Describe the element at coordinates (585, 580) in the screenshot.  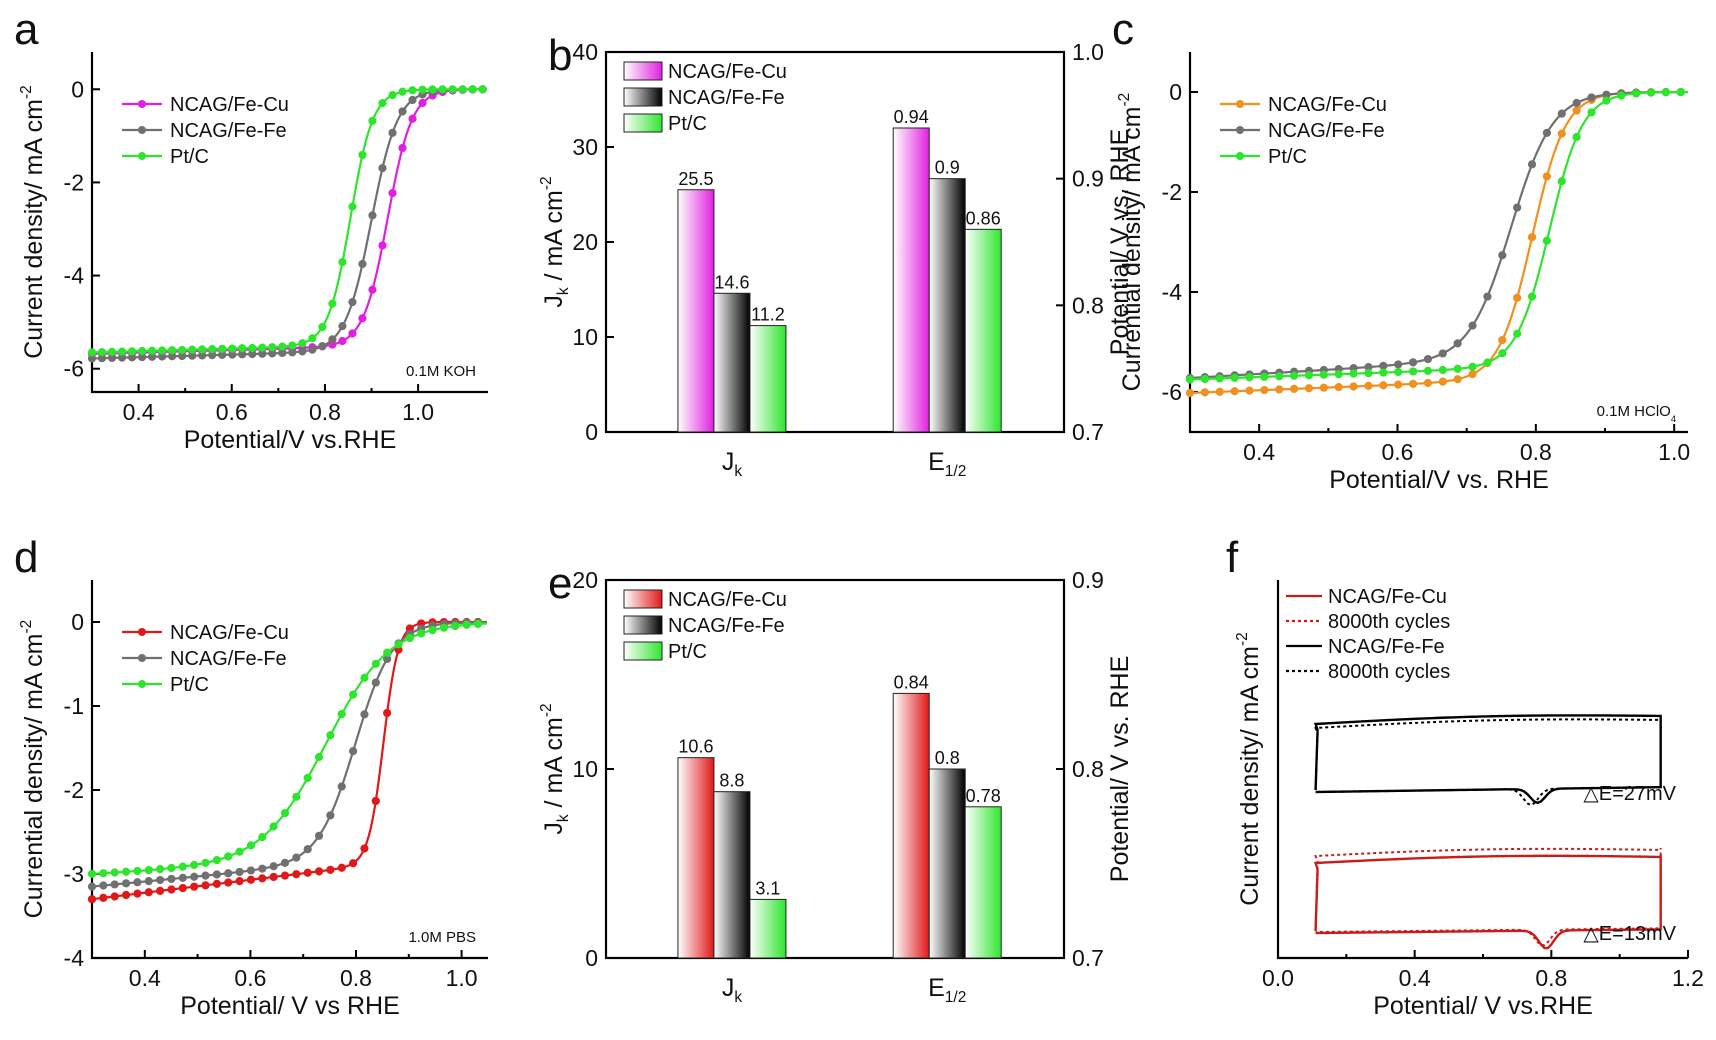
I see `y-left-tick-label: 20` at that location.